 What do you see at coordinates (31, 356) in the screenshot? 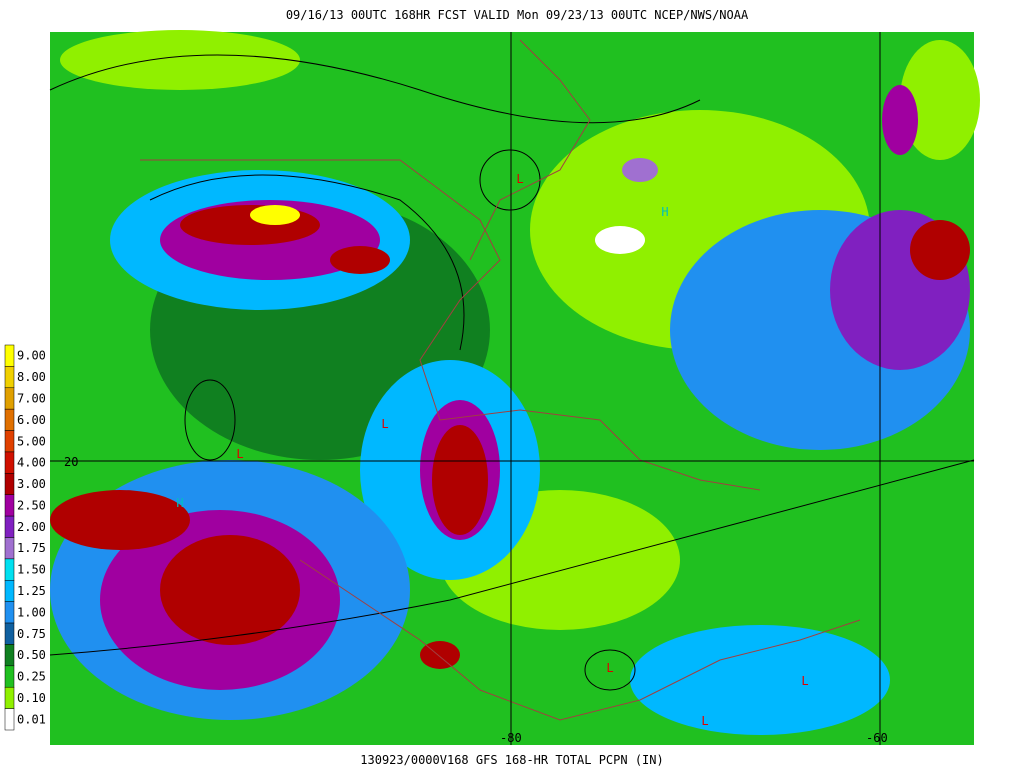
I see `legend-label: 9.00` at bounding box center [31, 356].